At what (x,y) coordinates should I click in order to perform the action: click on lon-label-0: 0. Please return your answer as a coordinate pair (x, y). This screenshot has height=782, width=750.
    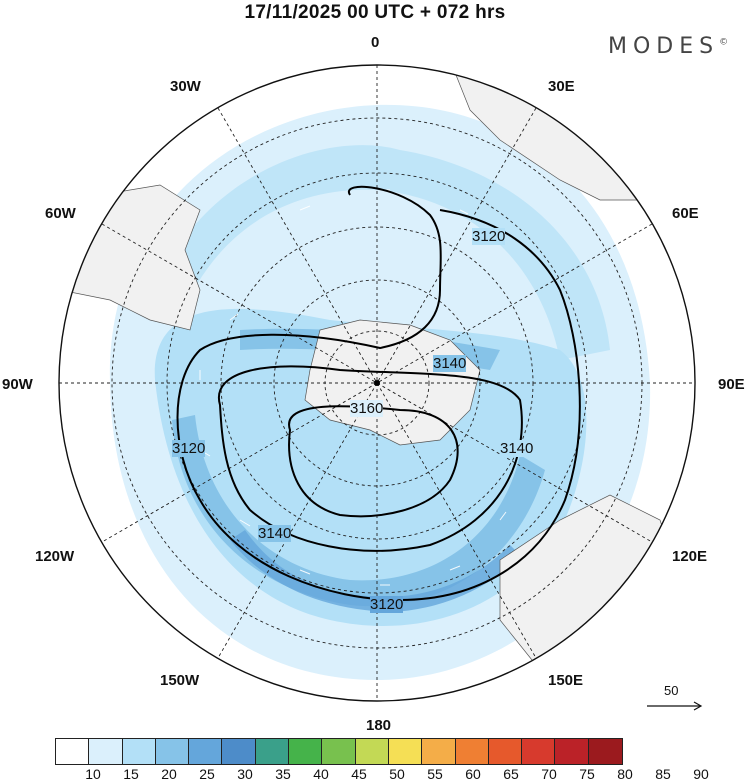
    Looking at the image, I should click on (375, 42).